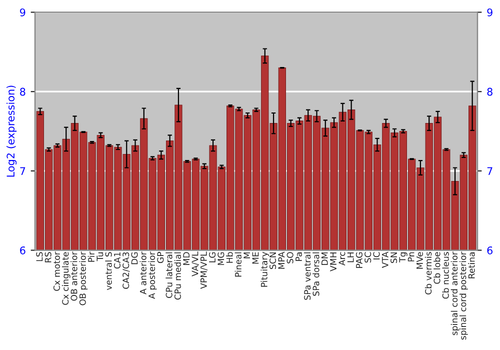  Describe the element at coordinates (368, 257) in the screenshot. I see `x-tick-label: SC` at that location.